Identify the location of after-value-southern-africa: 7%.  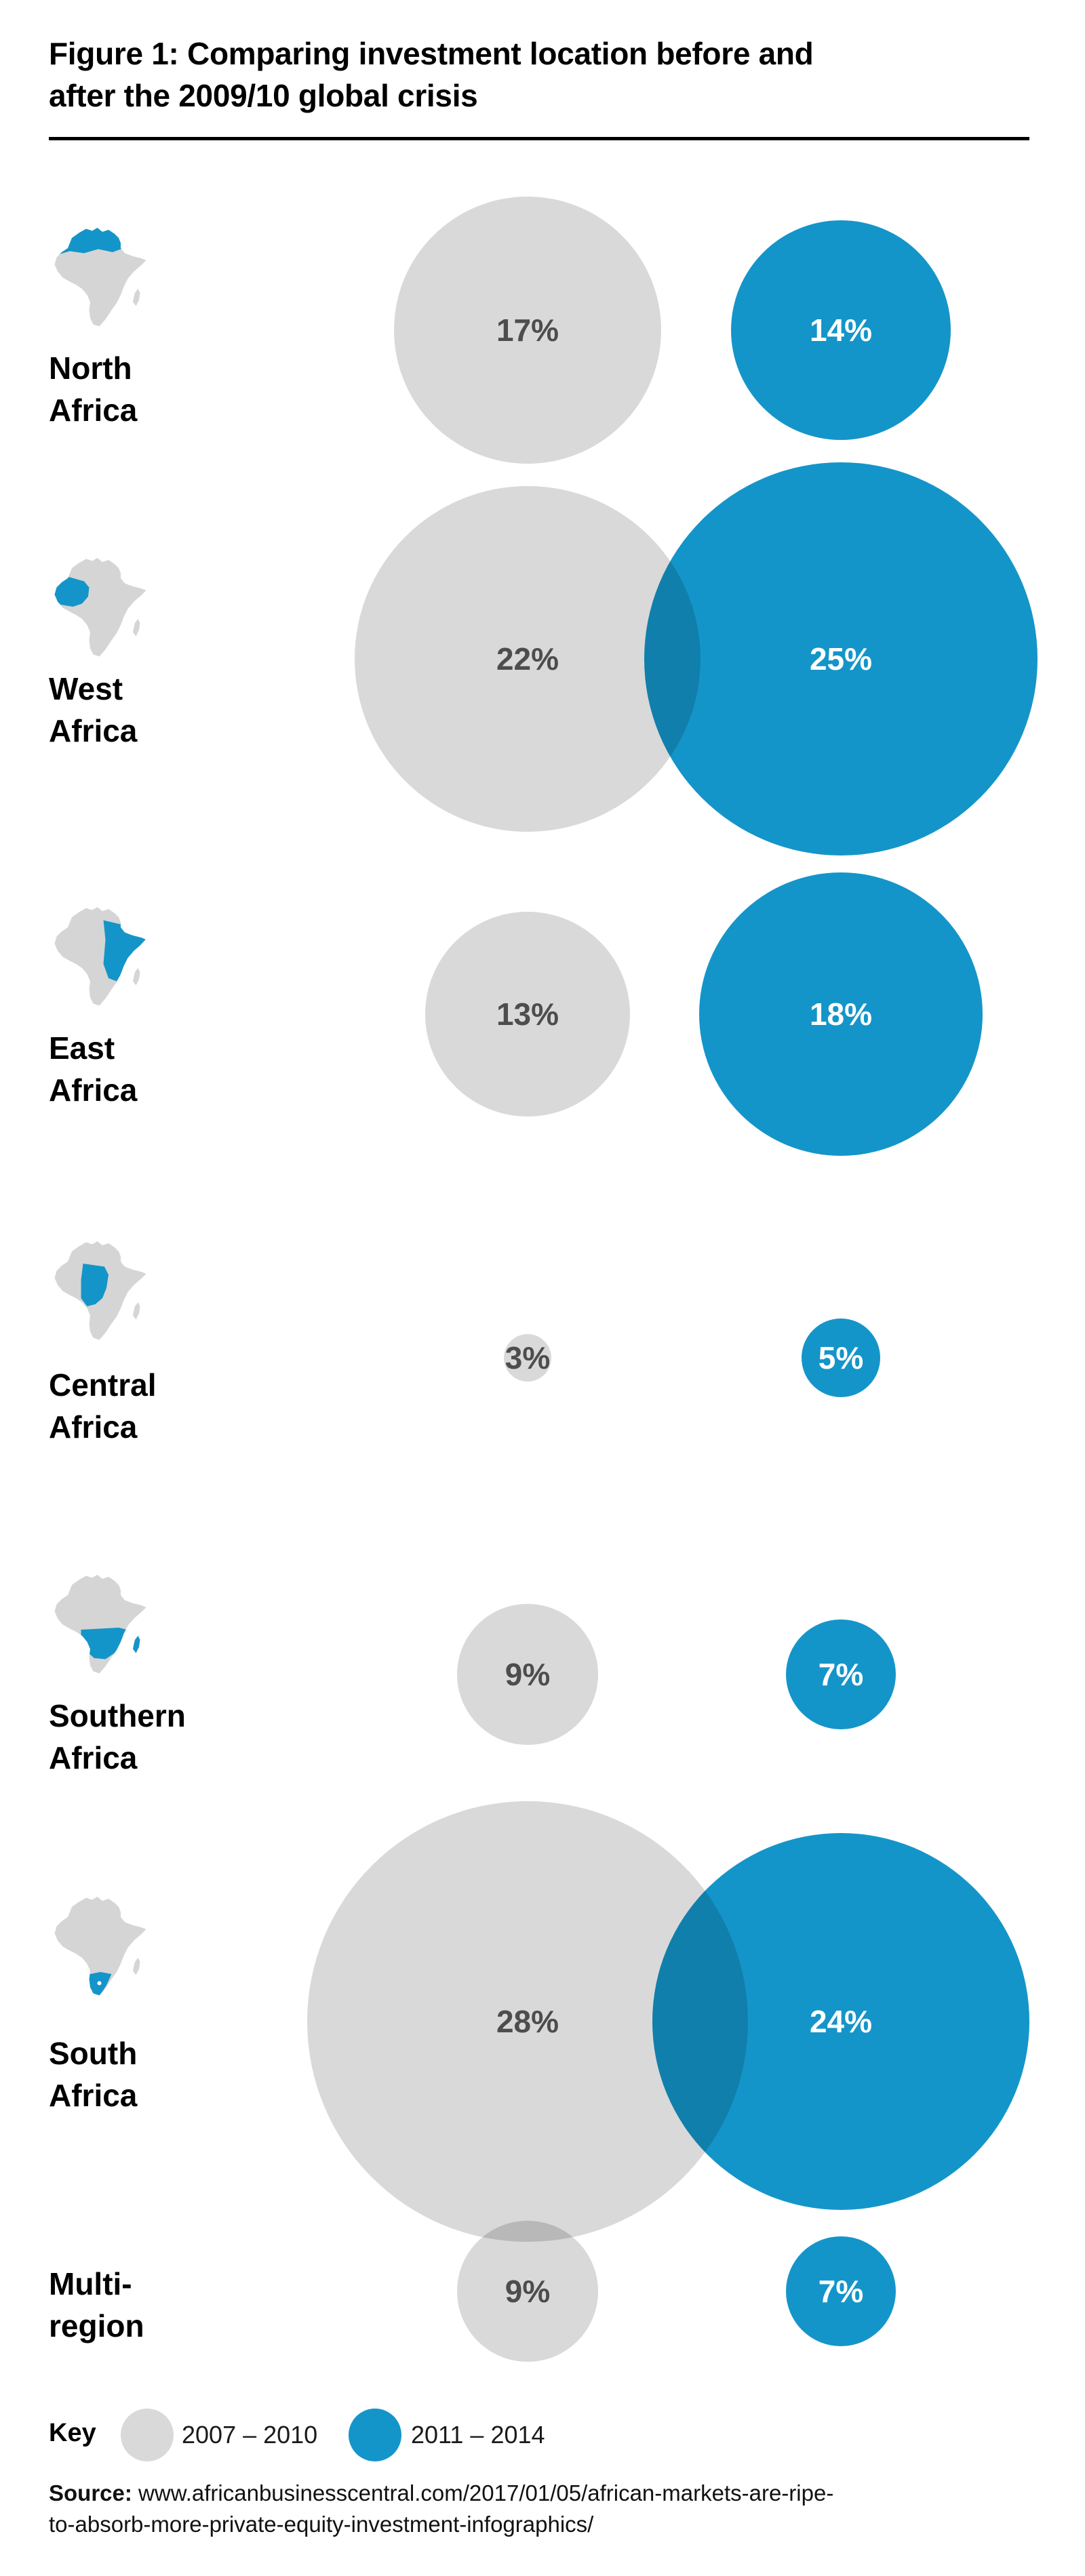
(841, 1674).